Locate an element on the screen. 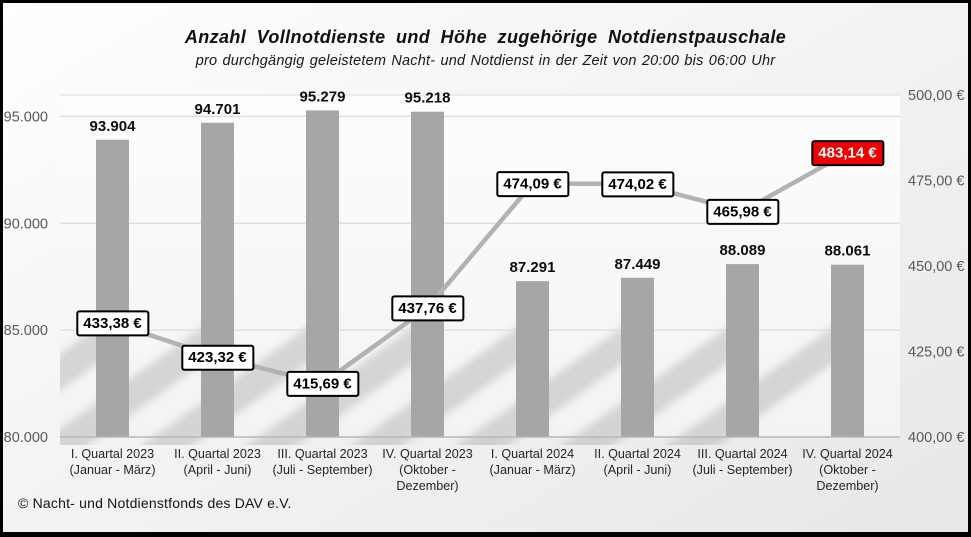 The height and width of the screenshot is (537, 971). line-label-text: 483,14 € is located at coordinates (847, 153).